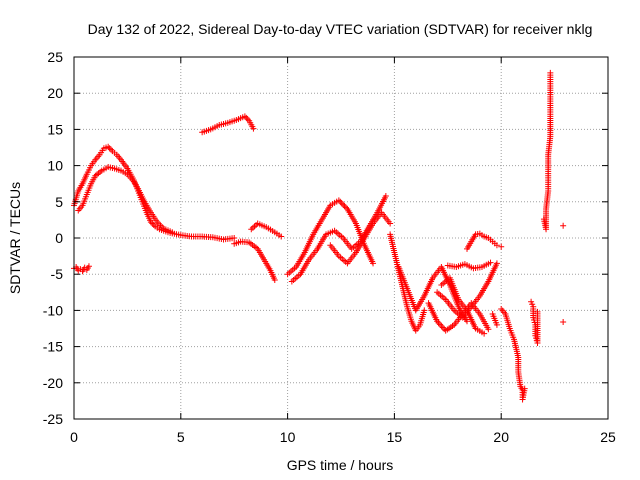  What do you see at coordinates (55, 129) in the screenshot?
I see `y-tick-label: 15` at bounding box center [55, 129].